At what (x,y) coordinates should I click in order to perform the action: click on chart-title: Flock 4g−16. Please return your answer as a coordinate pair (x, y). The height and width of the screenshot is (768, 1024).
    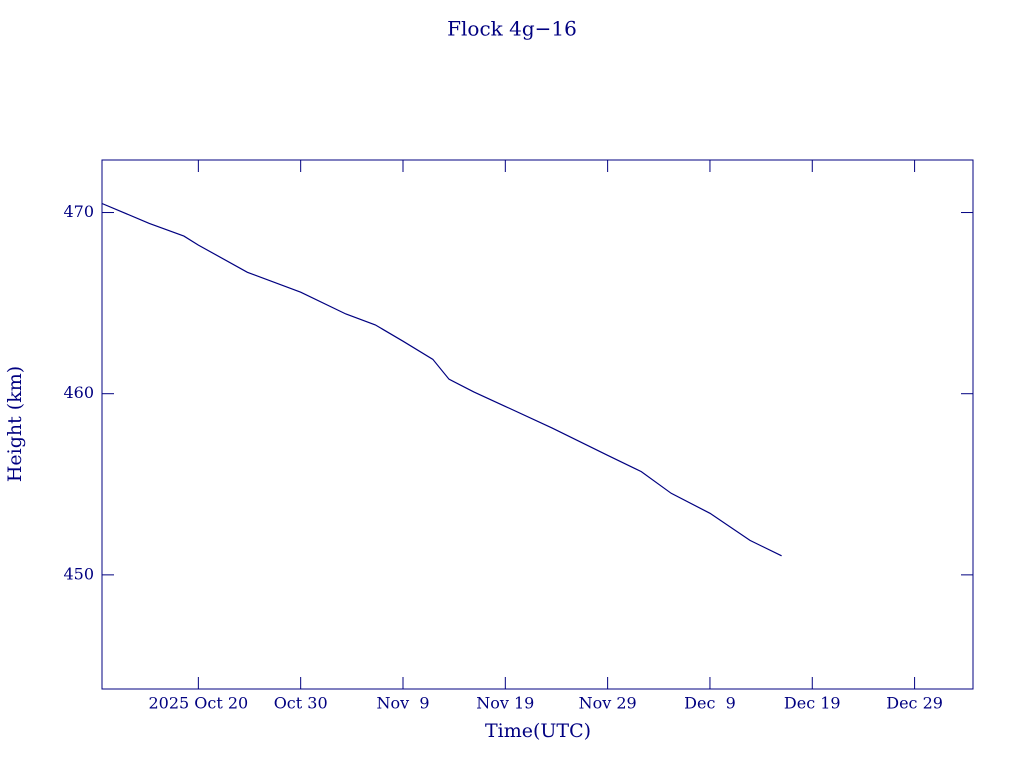
    Looking at the image, I should click on (512, 29).